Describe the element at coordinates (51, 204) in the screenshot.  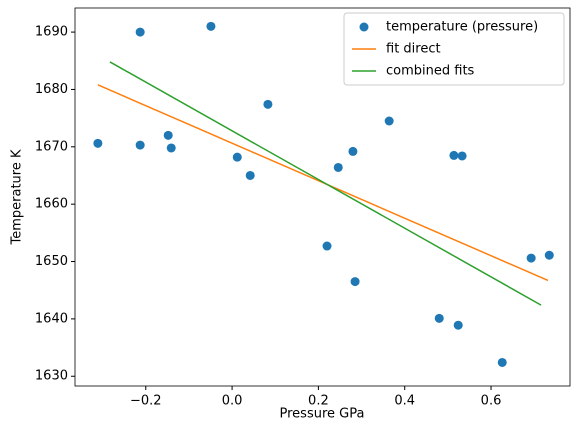
I see `y-tick-label: 1660` at that location.